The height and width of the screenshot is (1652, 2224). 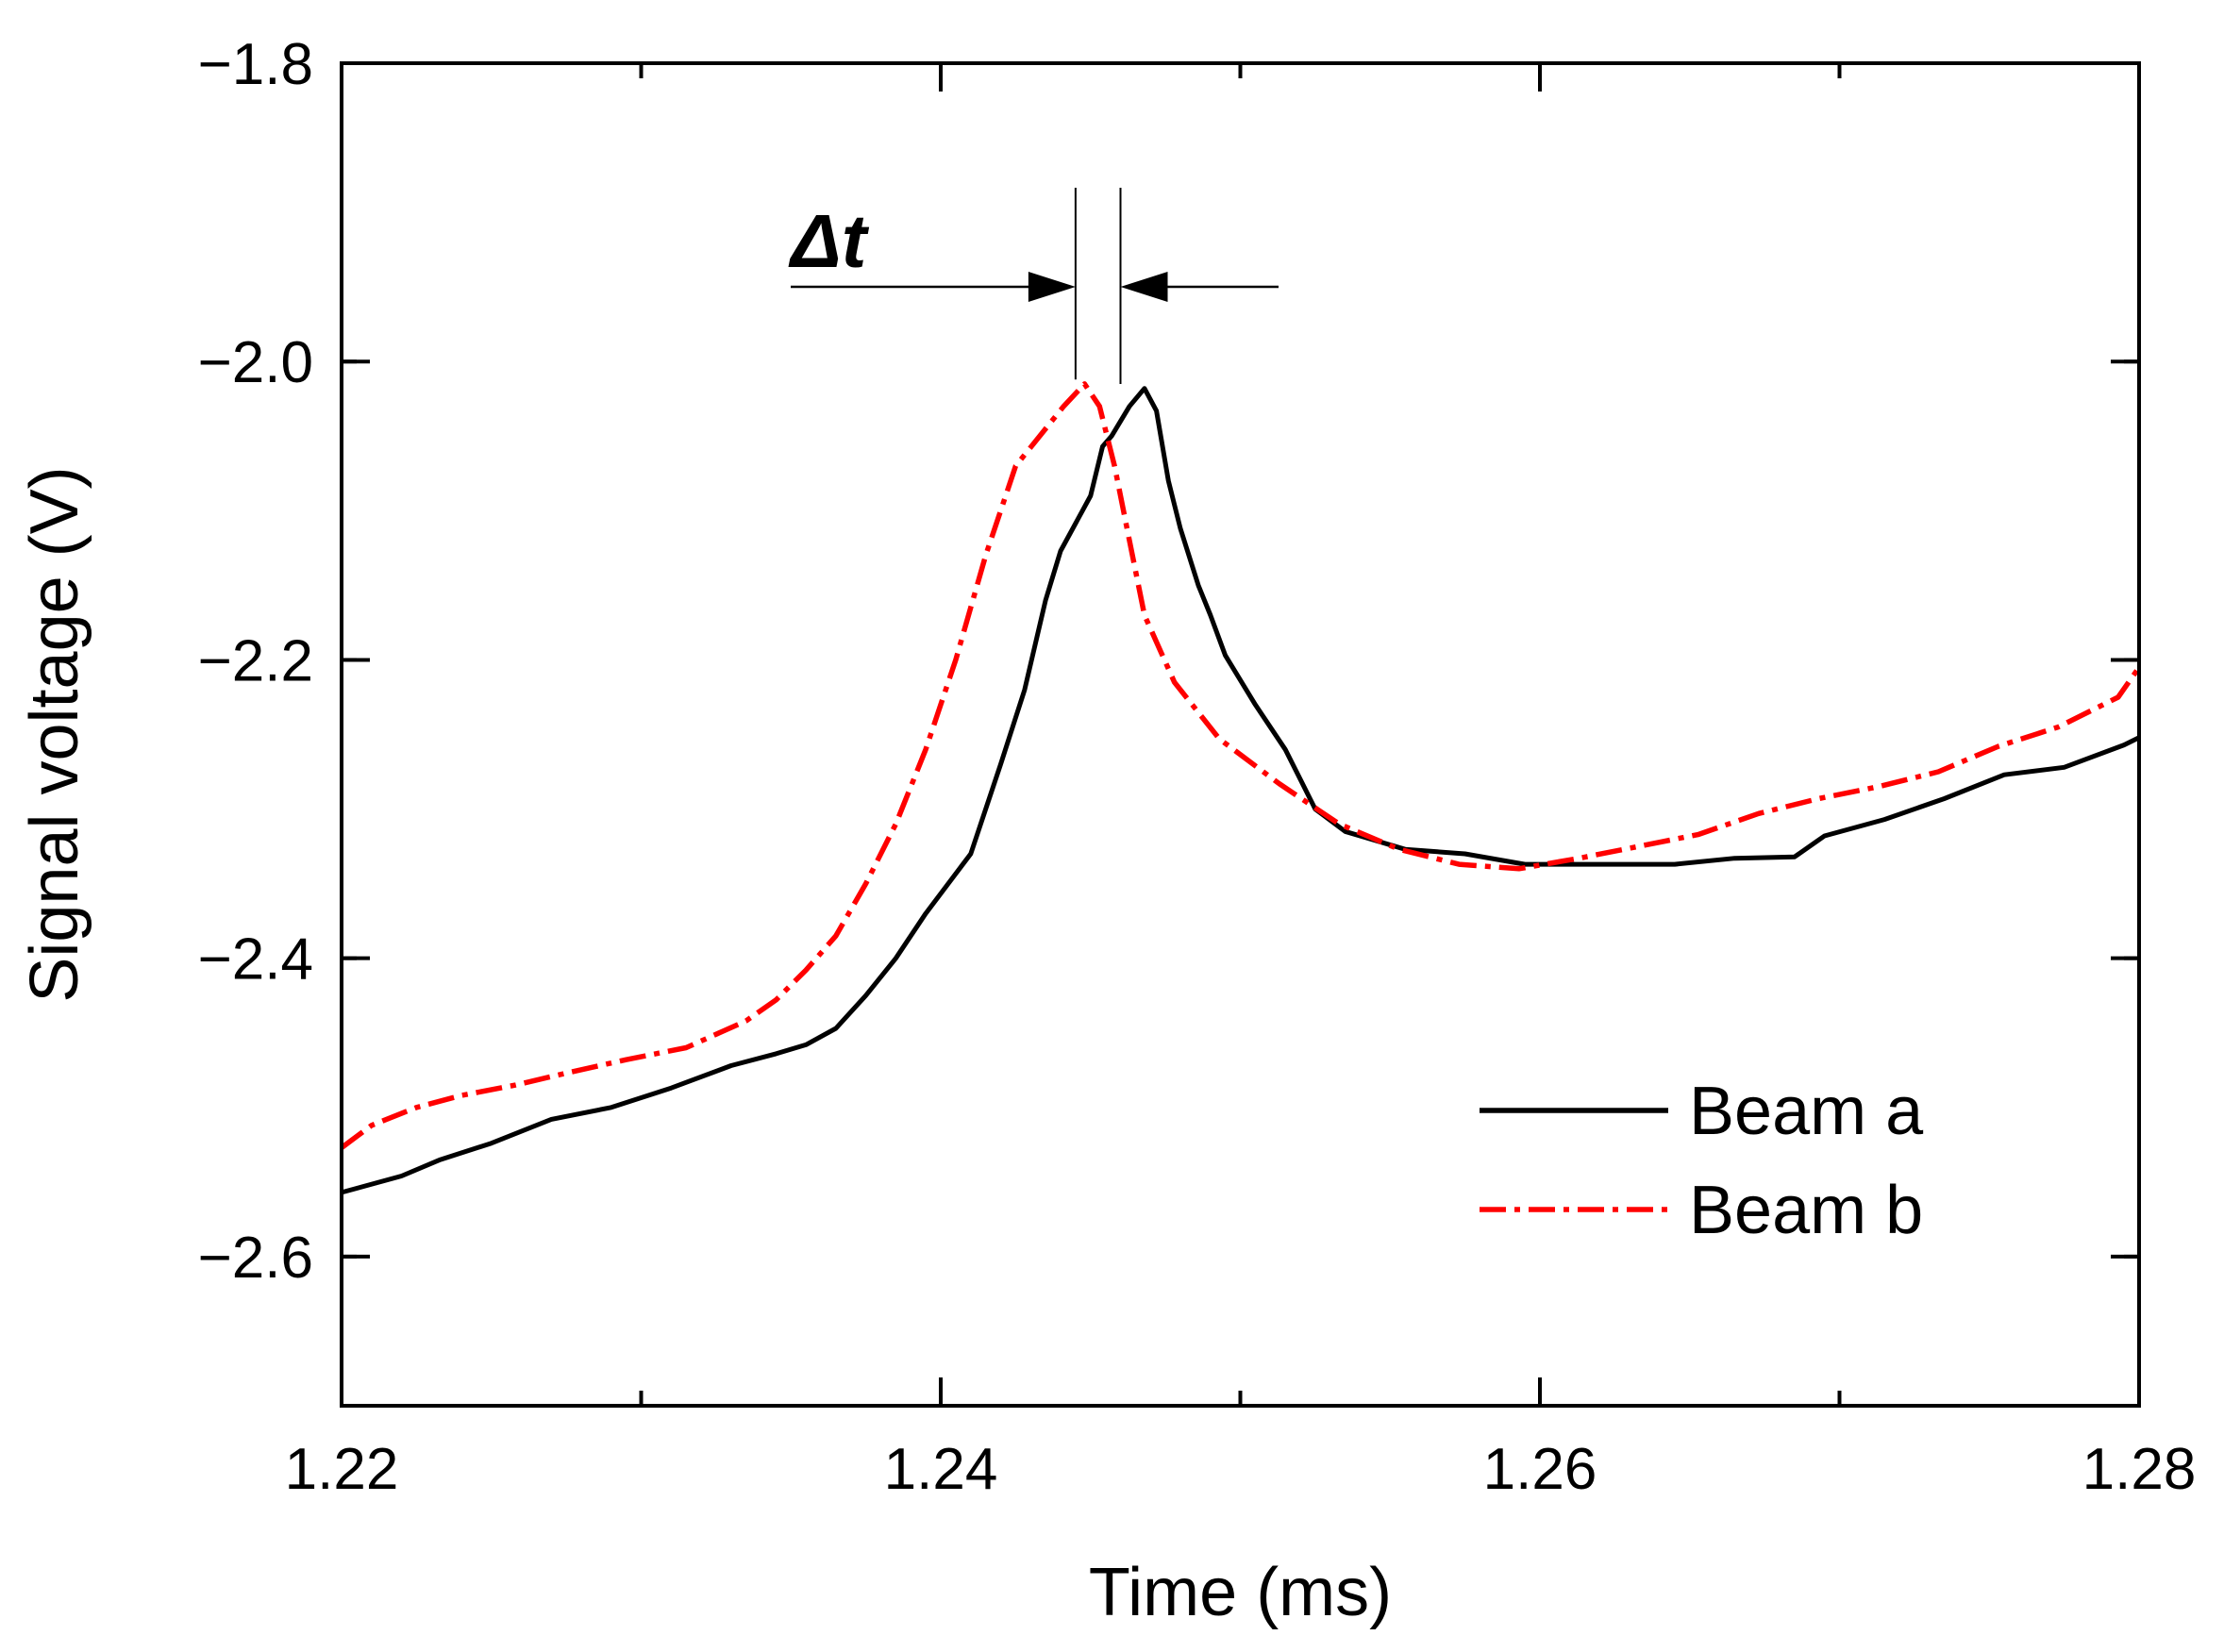 What do you see at coordinates (255, 362) in the screenshot?
I see `y-tick-label: −2.0` at bounding box center [255, 362].